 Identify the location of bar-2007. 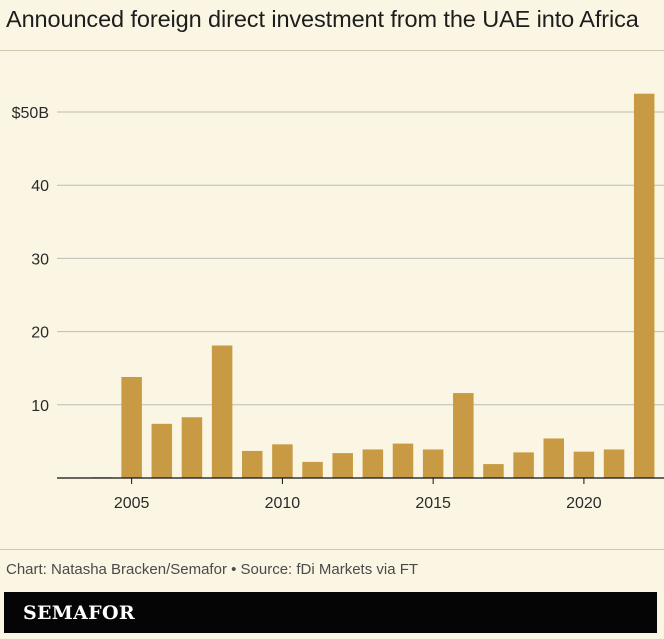
(192, 447).